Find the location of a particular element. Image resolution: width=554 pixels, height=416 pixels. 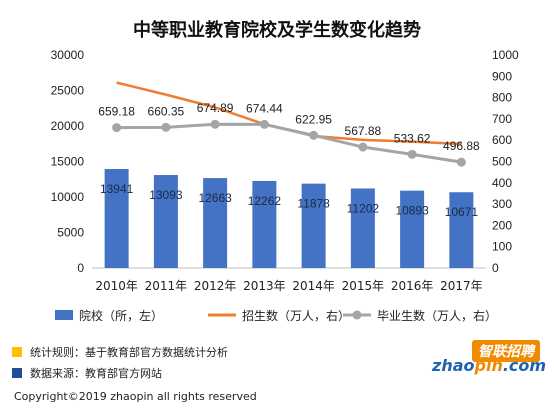

y-right-tick-label: 200 is located at coordinates (502, 225).